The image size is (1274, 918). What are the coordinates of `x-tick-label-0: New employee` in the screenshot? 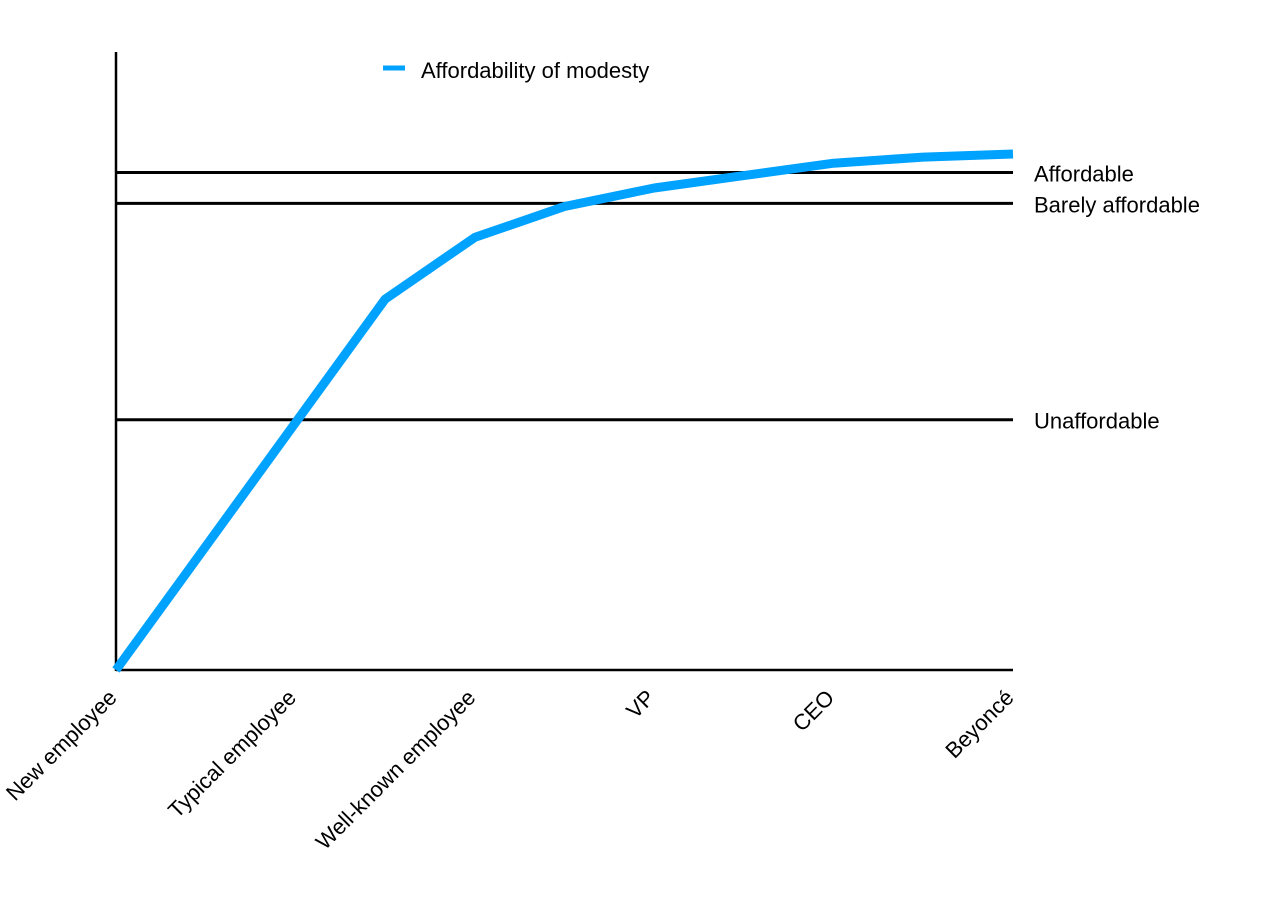 It's located at (61, 745).